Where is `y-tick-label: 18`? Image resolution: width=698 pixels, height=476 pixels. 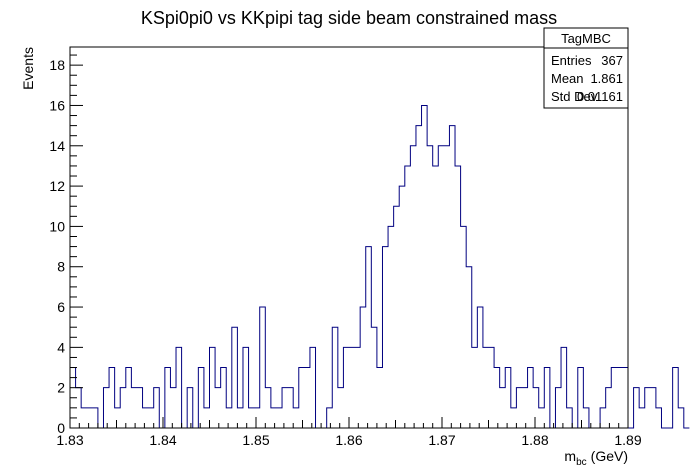 y-tick-label: 18 is located at coordinates (57, 65).